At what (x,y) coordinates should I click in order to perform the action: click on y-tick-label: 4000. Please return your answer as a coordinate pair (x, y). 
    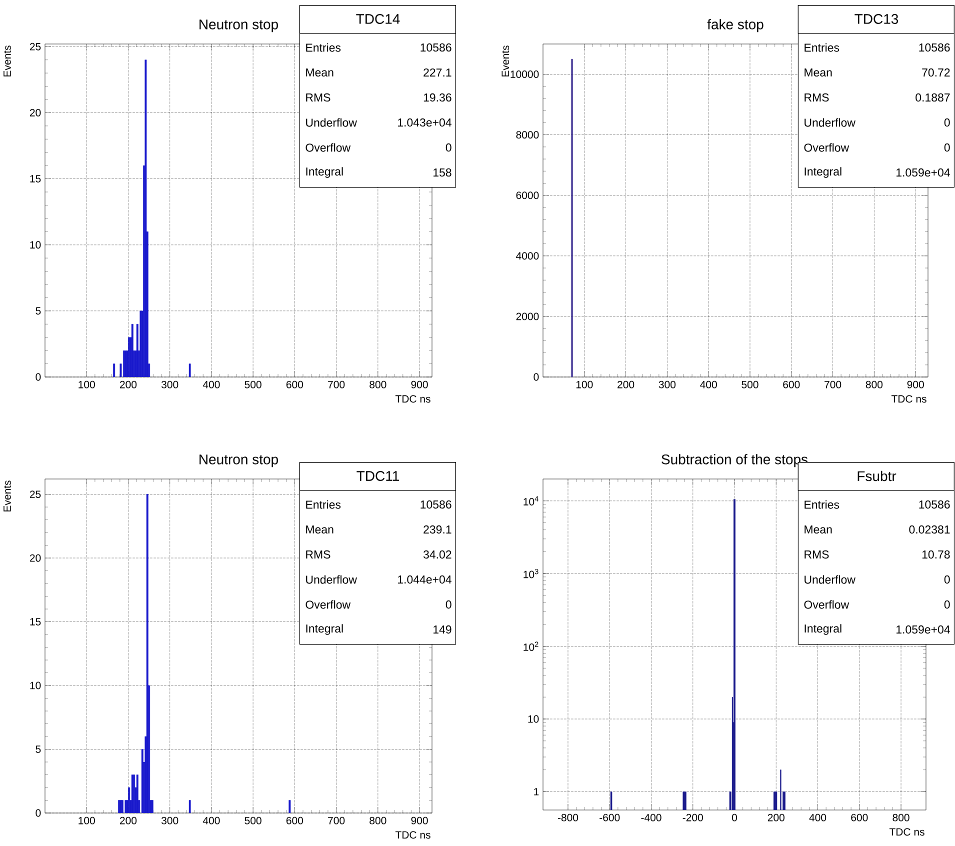
    Looking at the image, I should click on (527, 256).